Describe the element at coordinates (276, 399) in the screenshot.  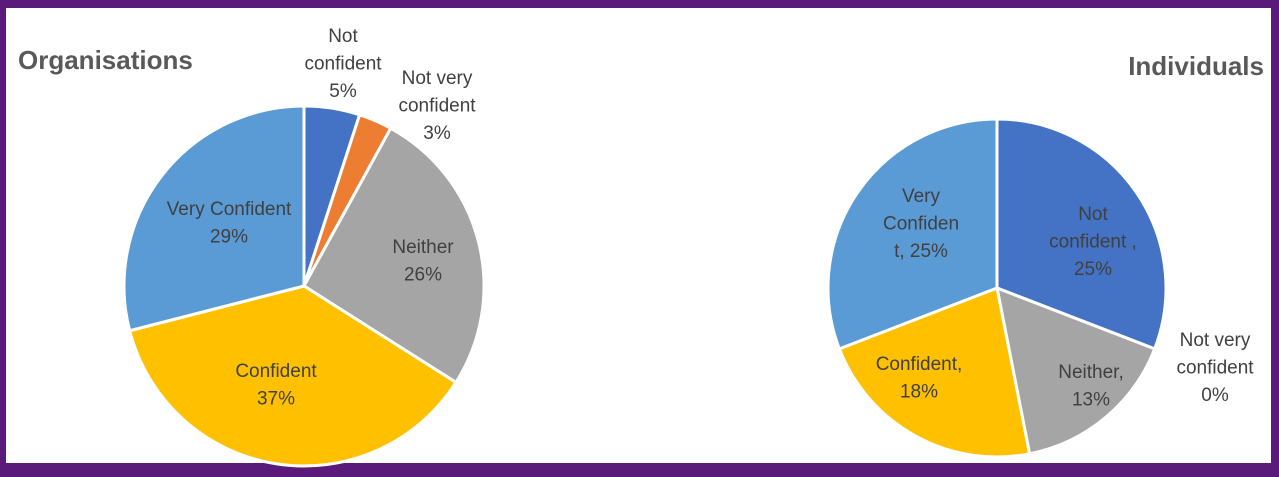
I see `data-label-line: 37%` at that location.